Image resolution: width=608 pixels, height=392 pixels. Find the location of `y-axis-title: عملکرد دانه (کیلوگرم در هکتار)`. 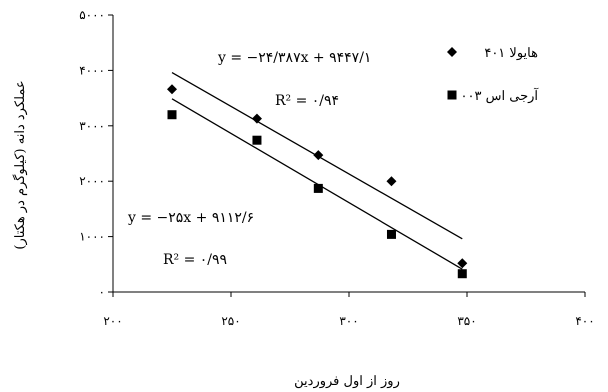

y-axis-title: عملکرد دانه (کیلوگرم در هکتار) is located at coordinates (20, 164).